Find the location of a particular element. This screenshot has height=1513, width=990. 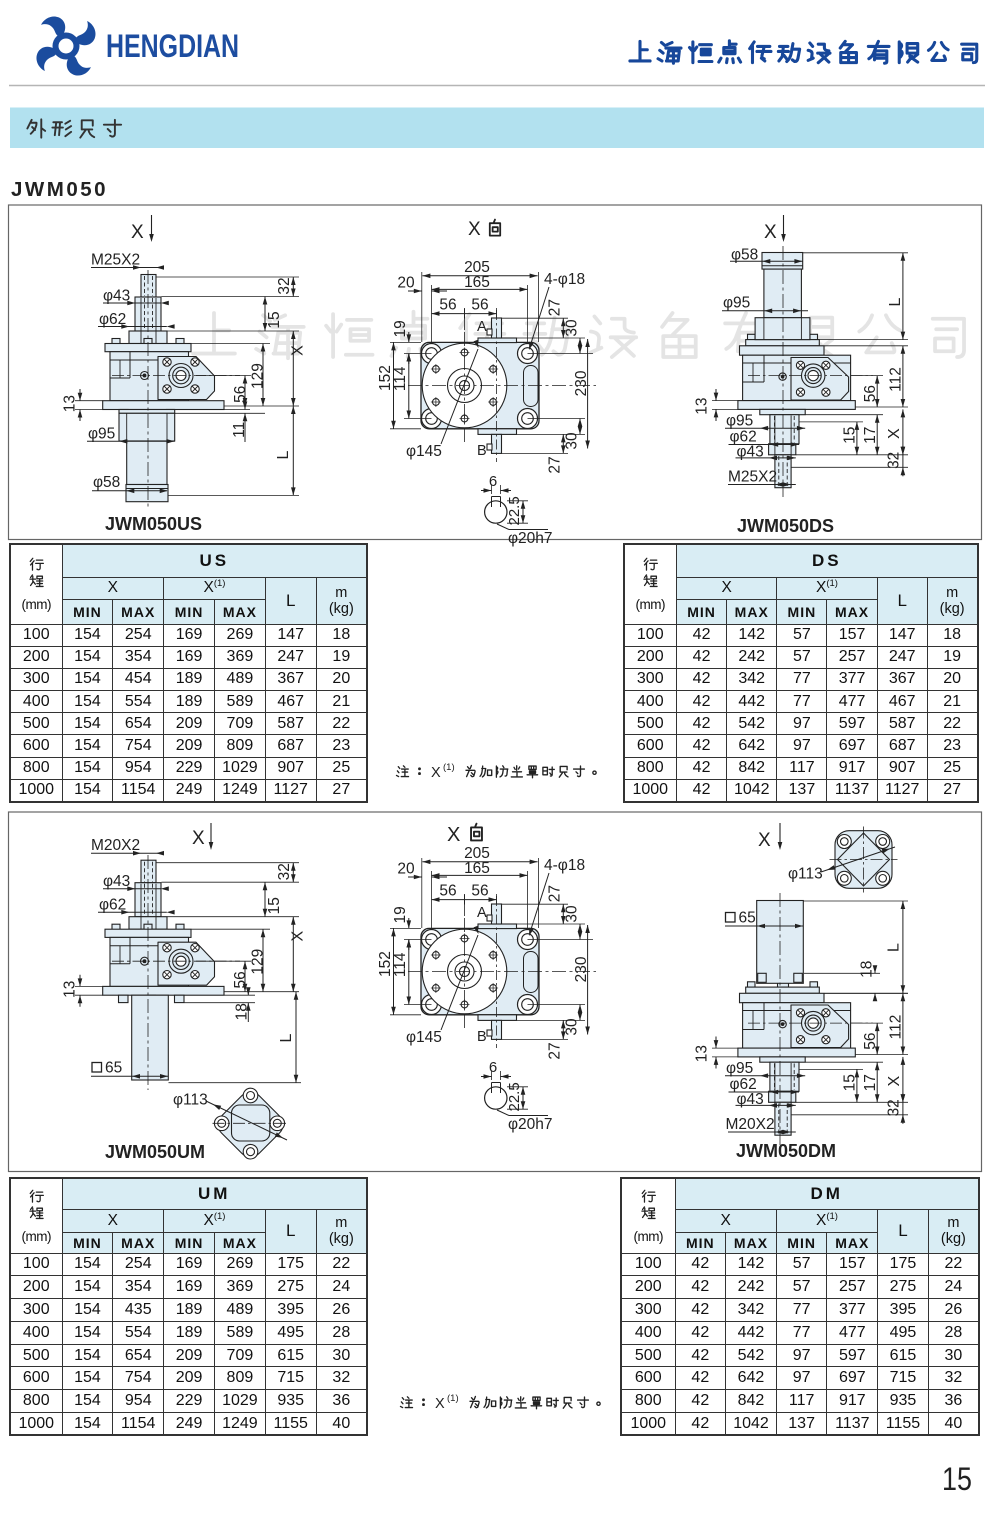

svg-text: 114 is located at coordinates (400, 378).